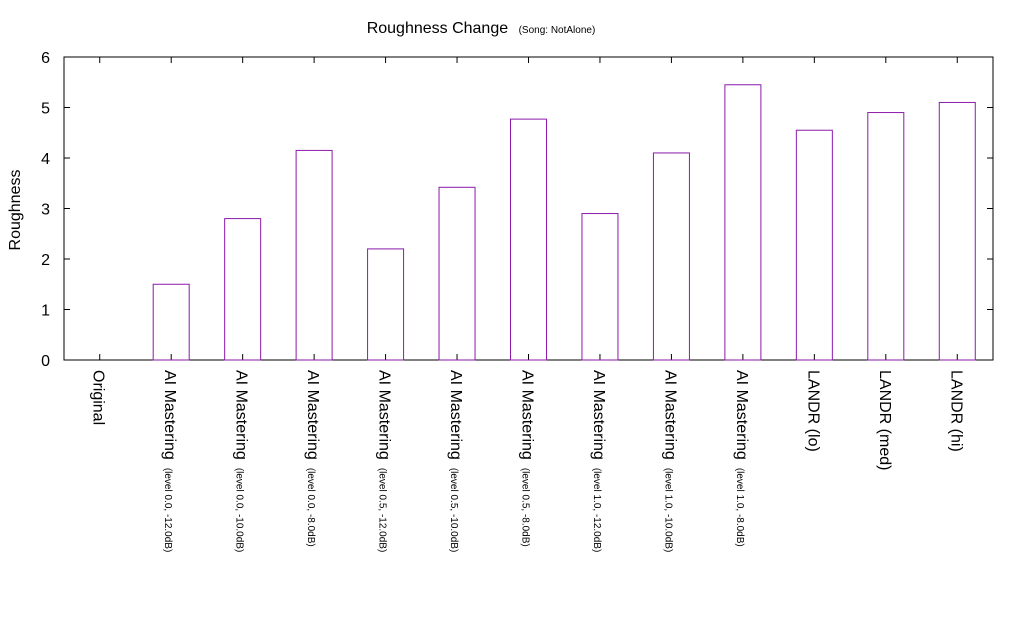 This screenshot has width=1024, height=640. Describe the element at coordinates (15, 210) in the screenshot. I see `y-axis-label: Roughness` at that location.